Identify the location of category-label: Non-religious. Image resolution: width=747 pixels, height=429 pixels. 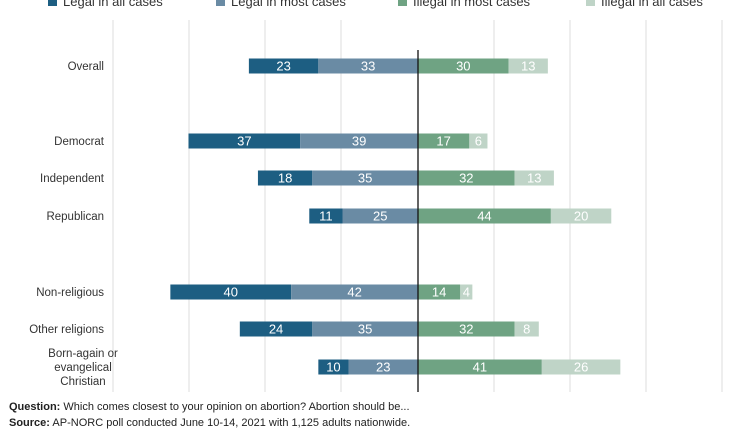
(70, 293).